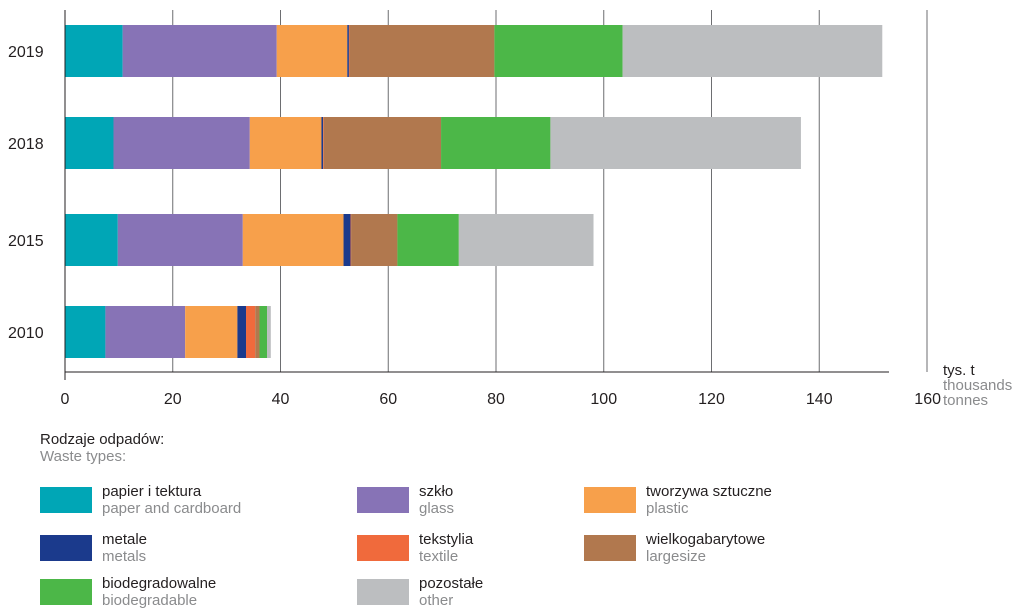  What do you see at coordinates (446, 539) in the screenshot?
I see `legend-label-textile-pl: tekstylia` at bounding box center [446, 539].